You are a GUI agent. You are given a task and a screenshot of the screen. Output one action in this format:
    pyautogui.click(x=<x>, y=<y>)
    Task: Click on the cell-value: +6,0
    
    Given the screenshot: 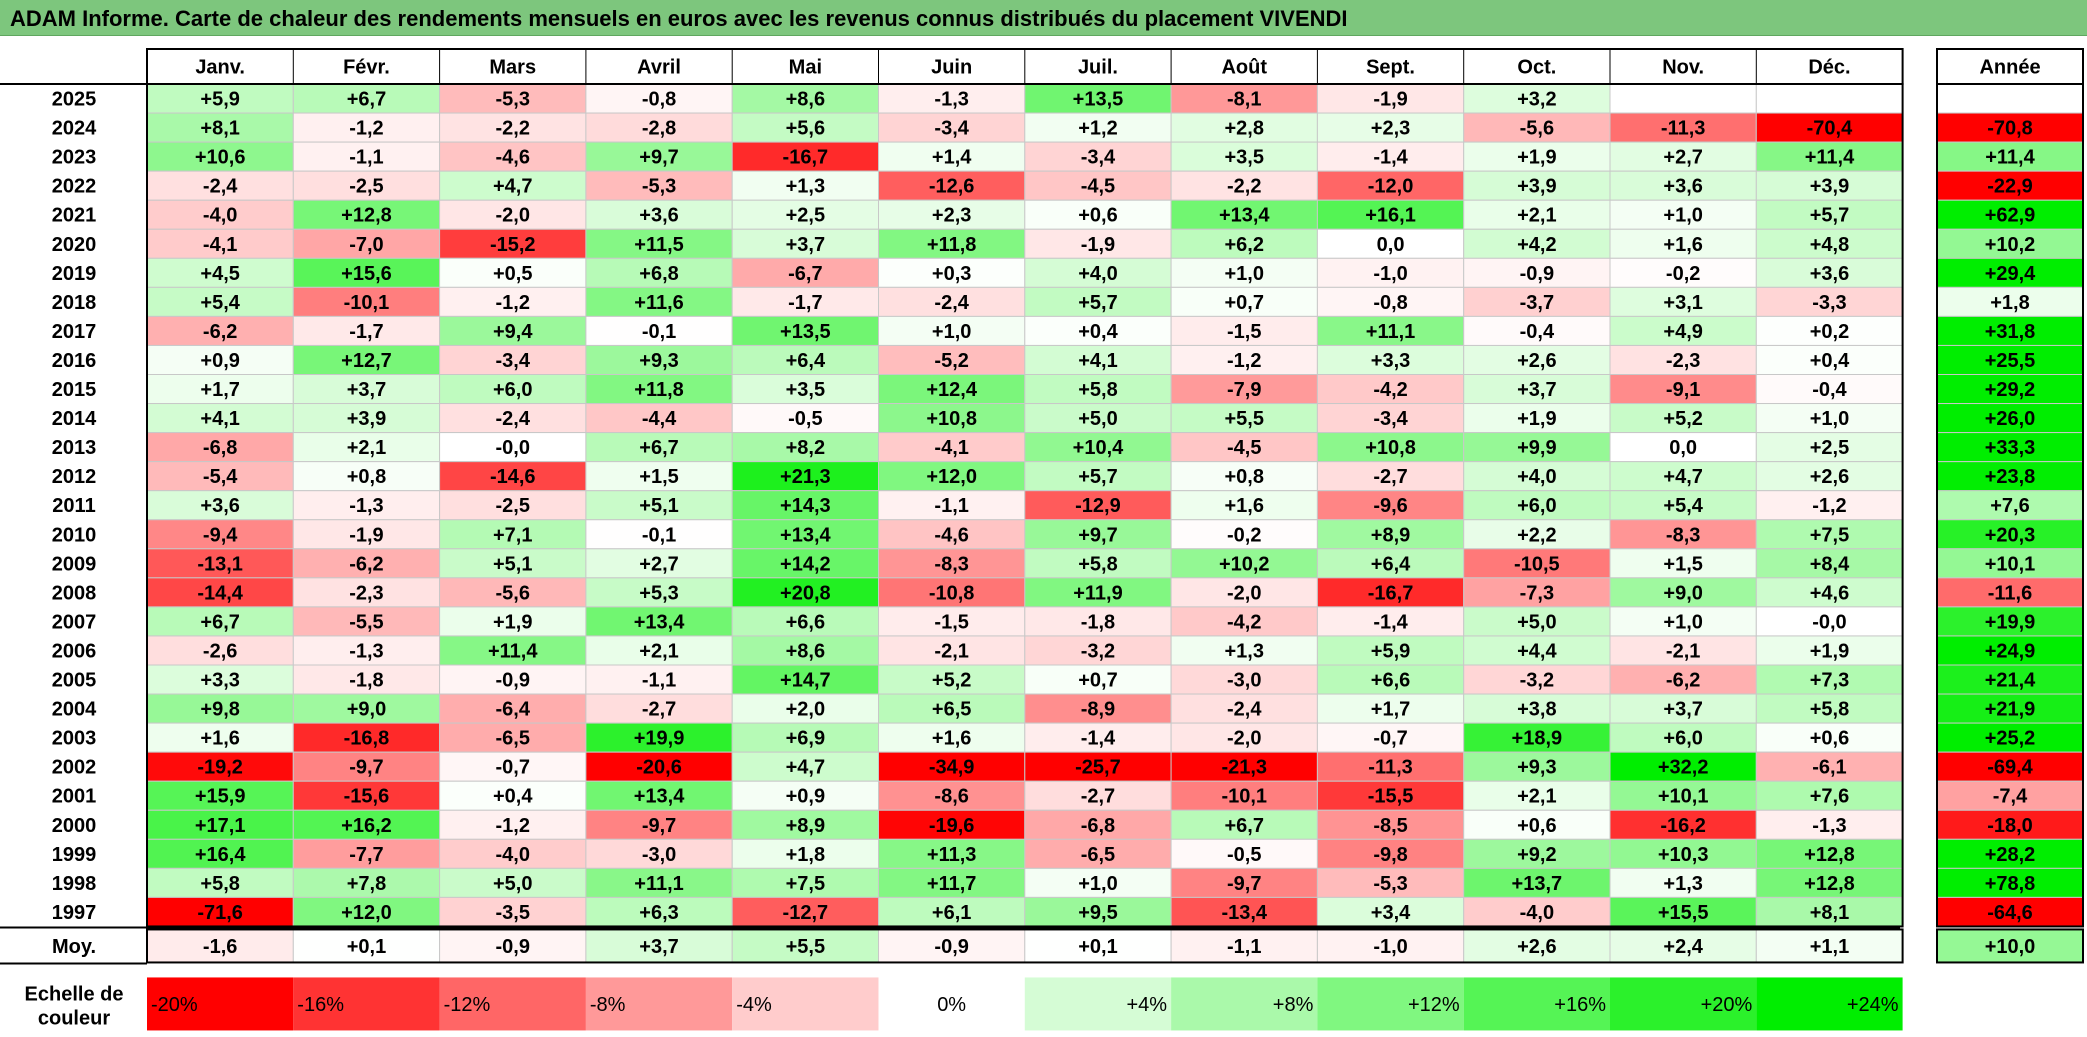 What is the action you would take?
    pyautogui.click(x=1536, y=506)
    